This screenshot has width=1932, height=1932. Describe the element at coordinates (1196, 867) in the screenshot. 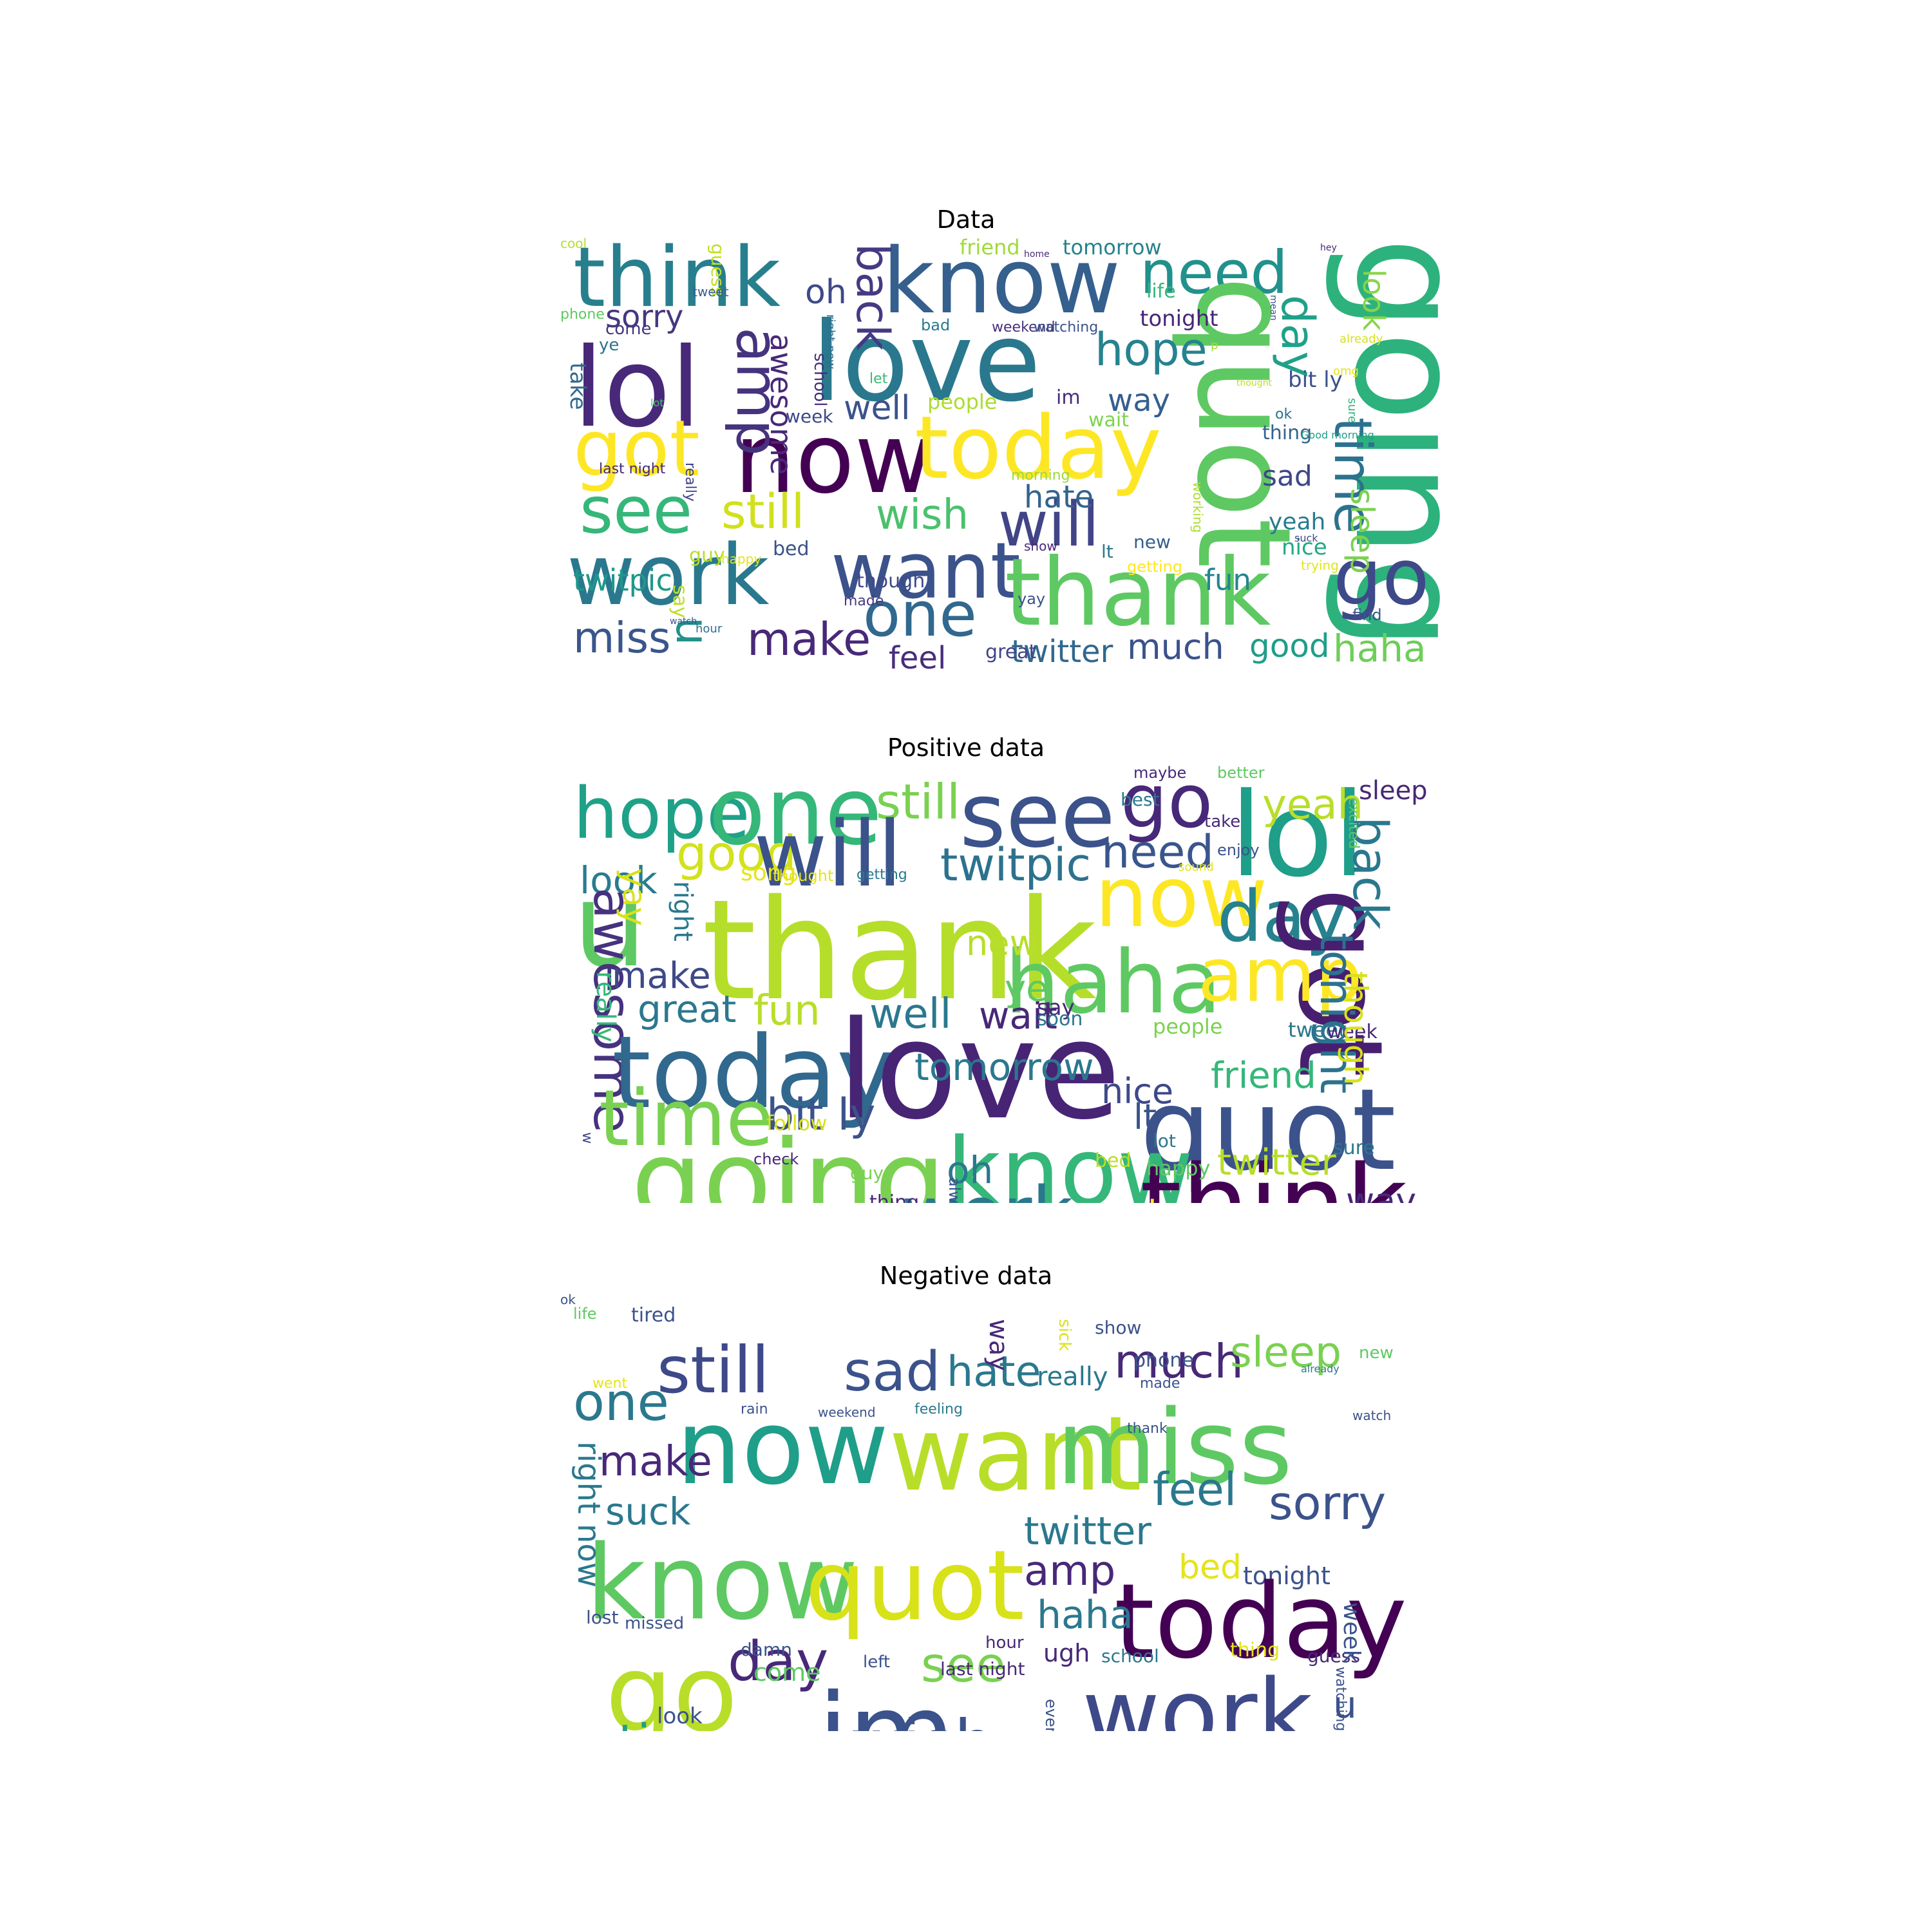

I see `word-sound: sound` at that location.